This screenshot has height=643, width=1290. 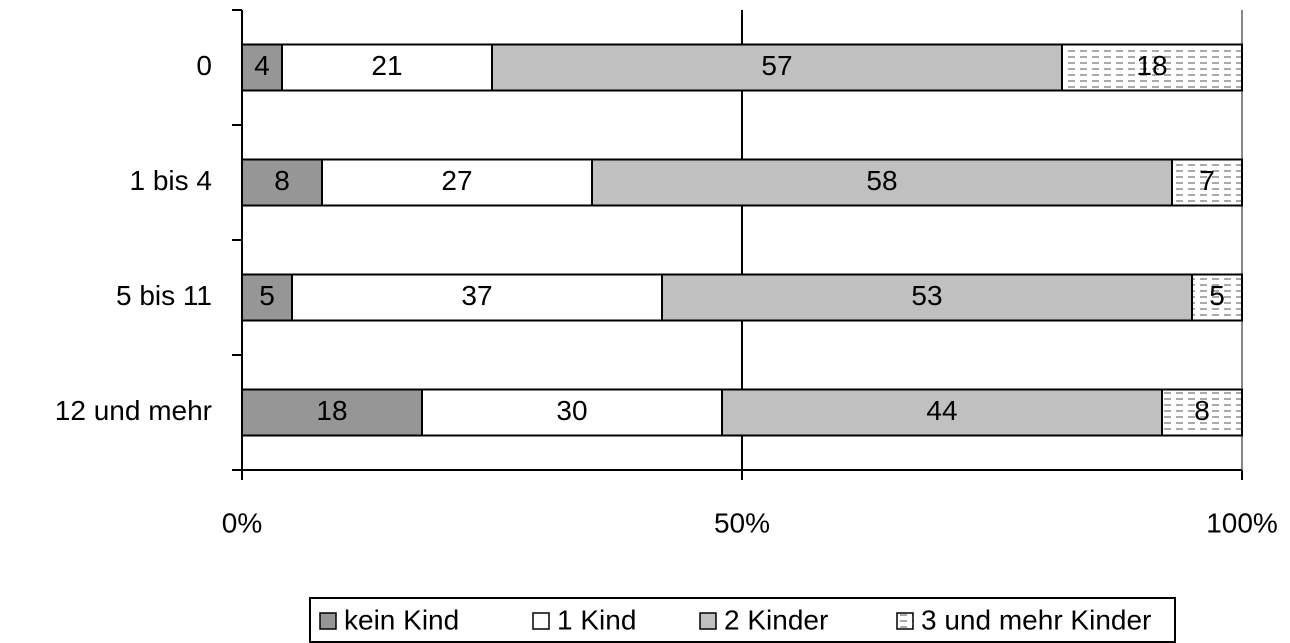 I want to click on data-label: 27, so click(x=456, y=180).